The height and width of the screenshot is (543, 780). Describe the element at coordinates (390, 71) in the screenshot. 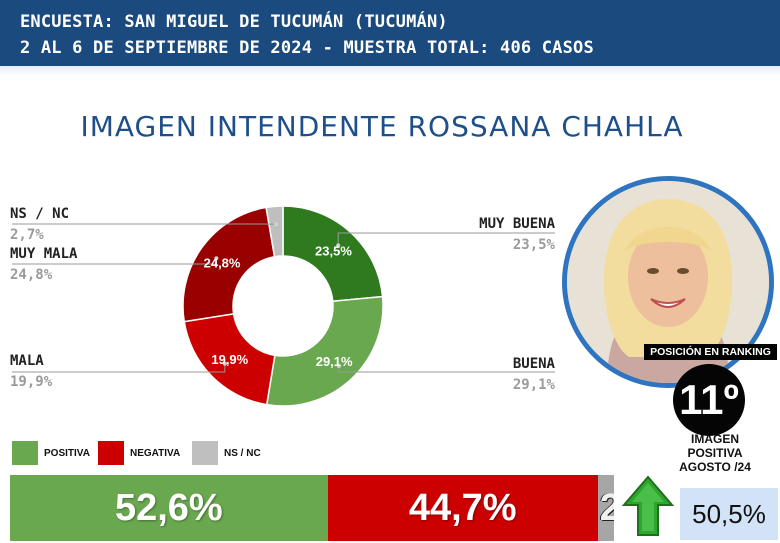

I see `header-band` at that location.